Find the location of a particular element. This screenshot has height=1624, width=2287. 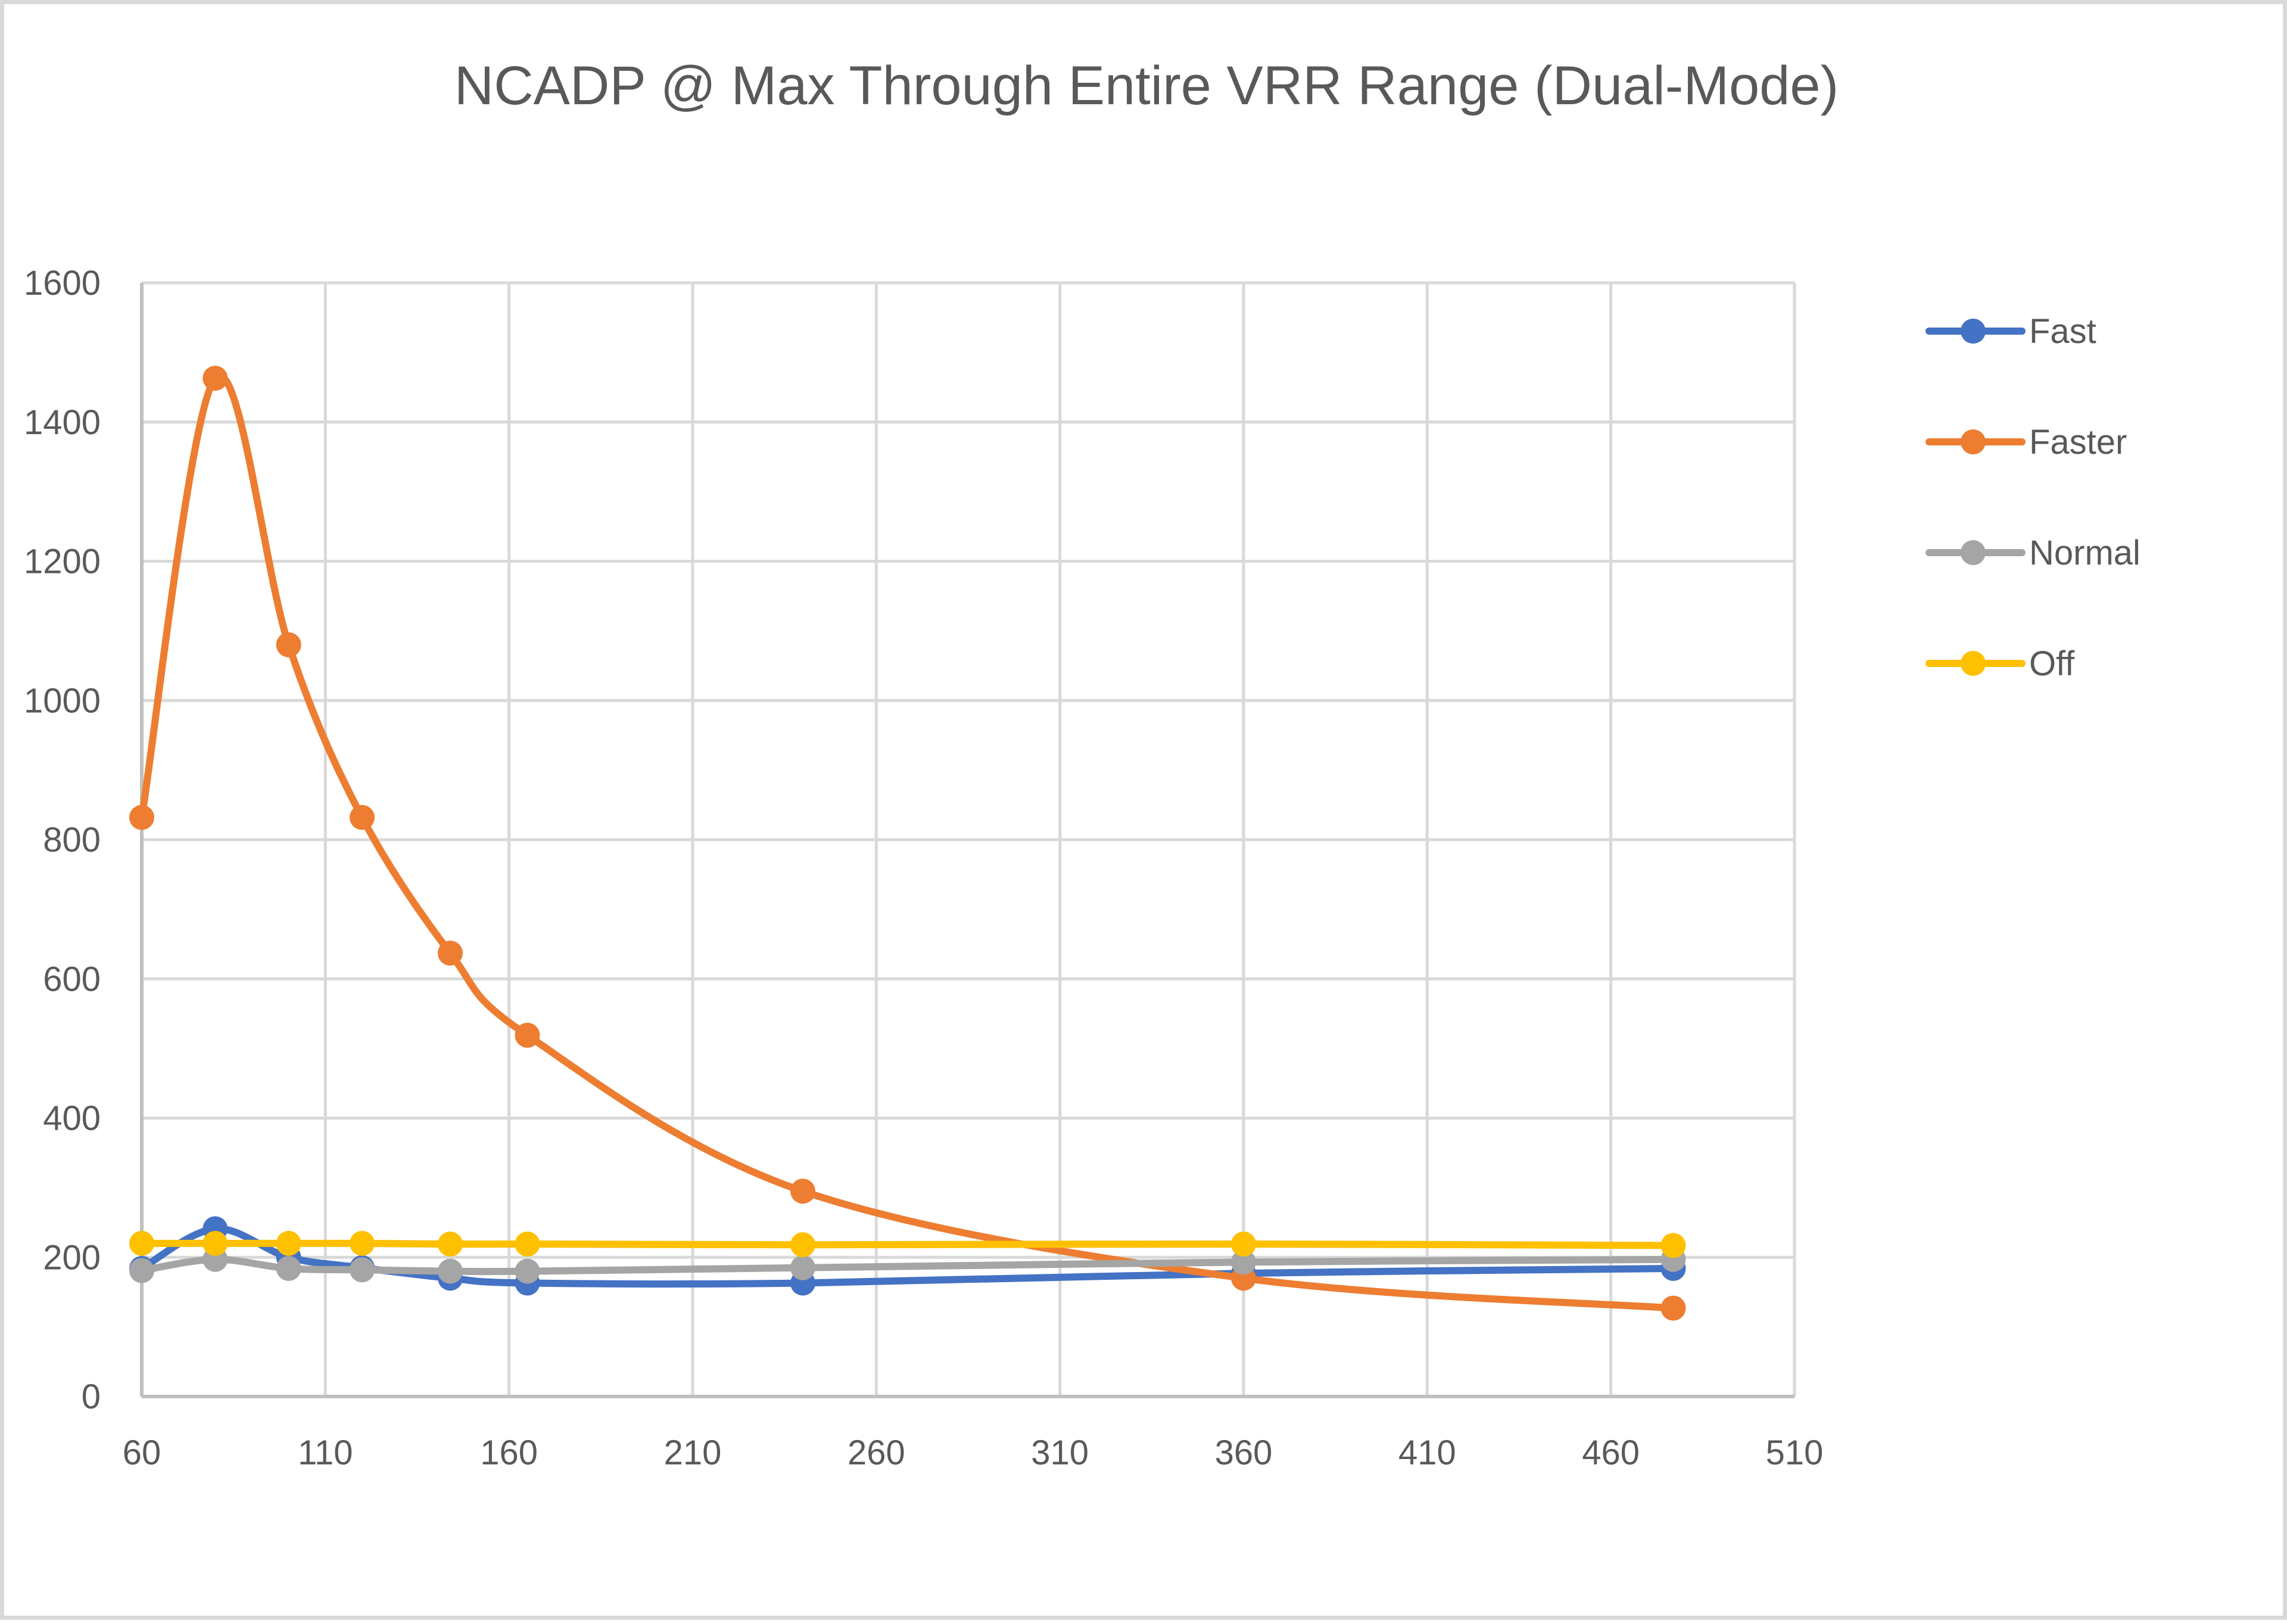

legend-item-fast: Fast is located at coordinates (2010, 331).